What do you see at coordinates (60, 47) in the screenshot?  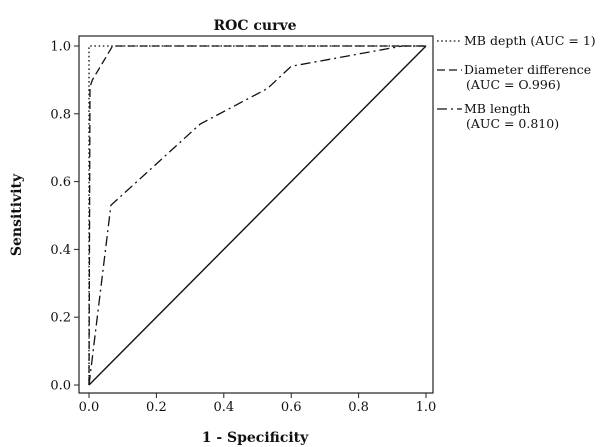 I see `y-tick-label: 1.0` at bounding box center [60, 47].